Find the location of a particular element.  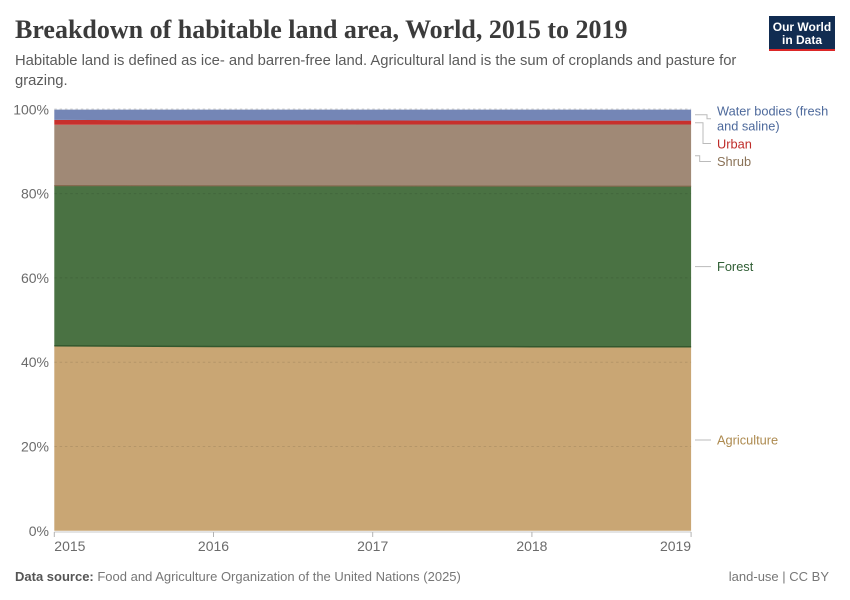

svg-text: 2017 is located at coordinates (372, 546).